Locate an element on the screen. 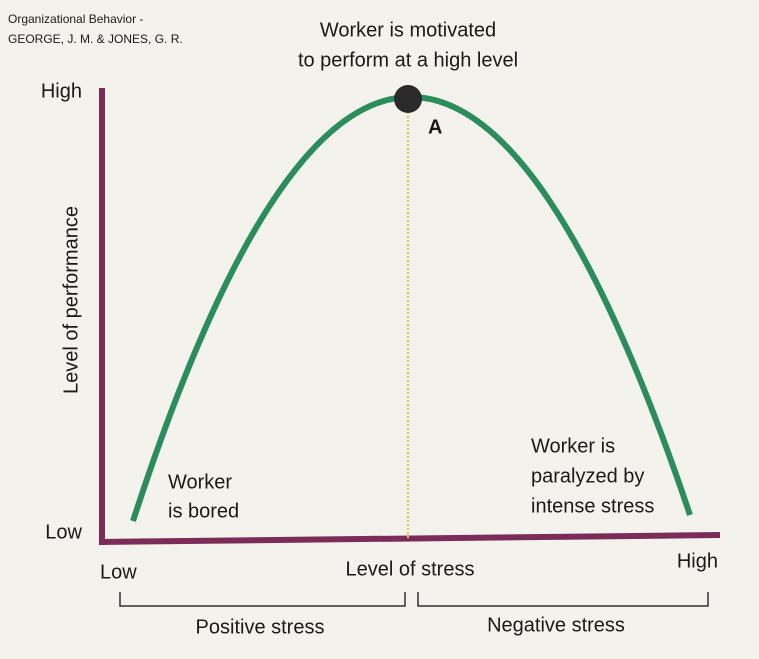 This screenshot has width=759, height=659. x-axis is located at coordinates (409, 538).